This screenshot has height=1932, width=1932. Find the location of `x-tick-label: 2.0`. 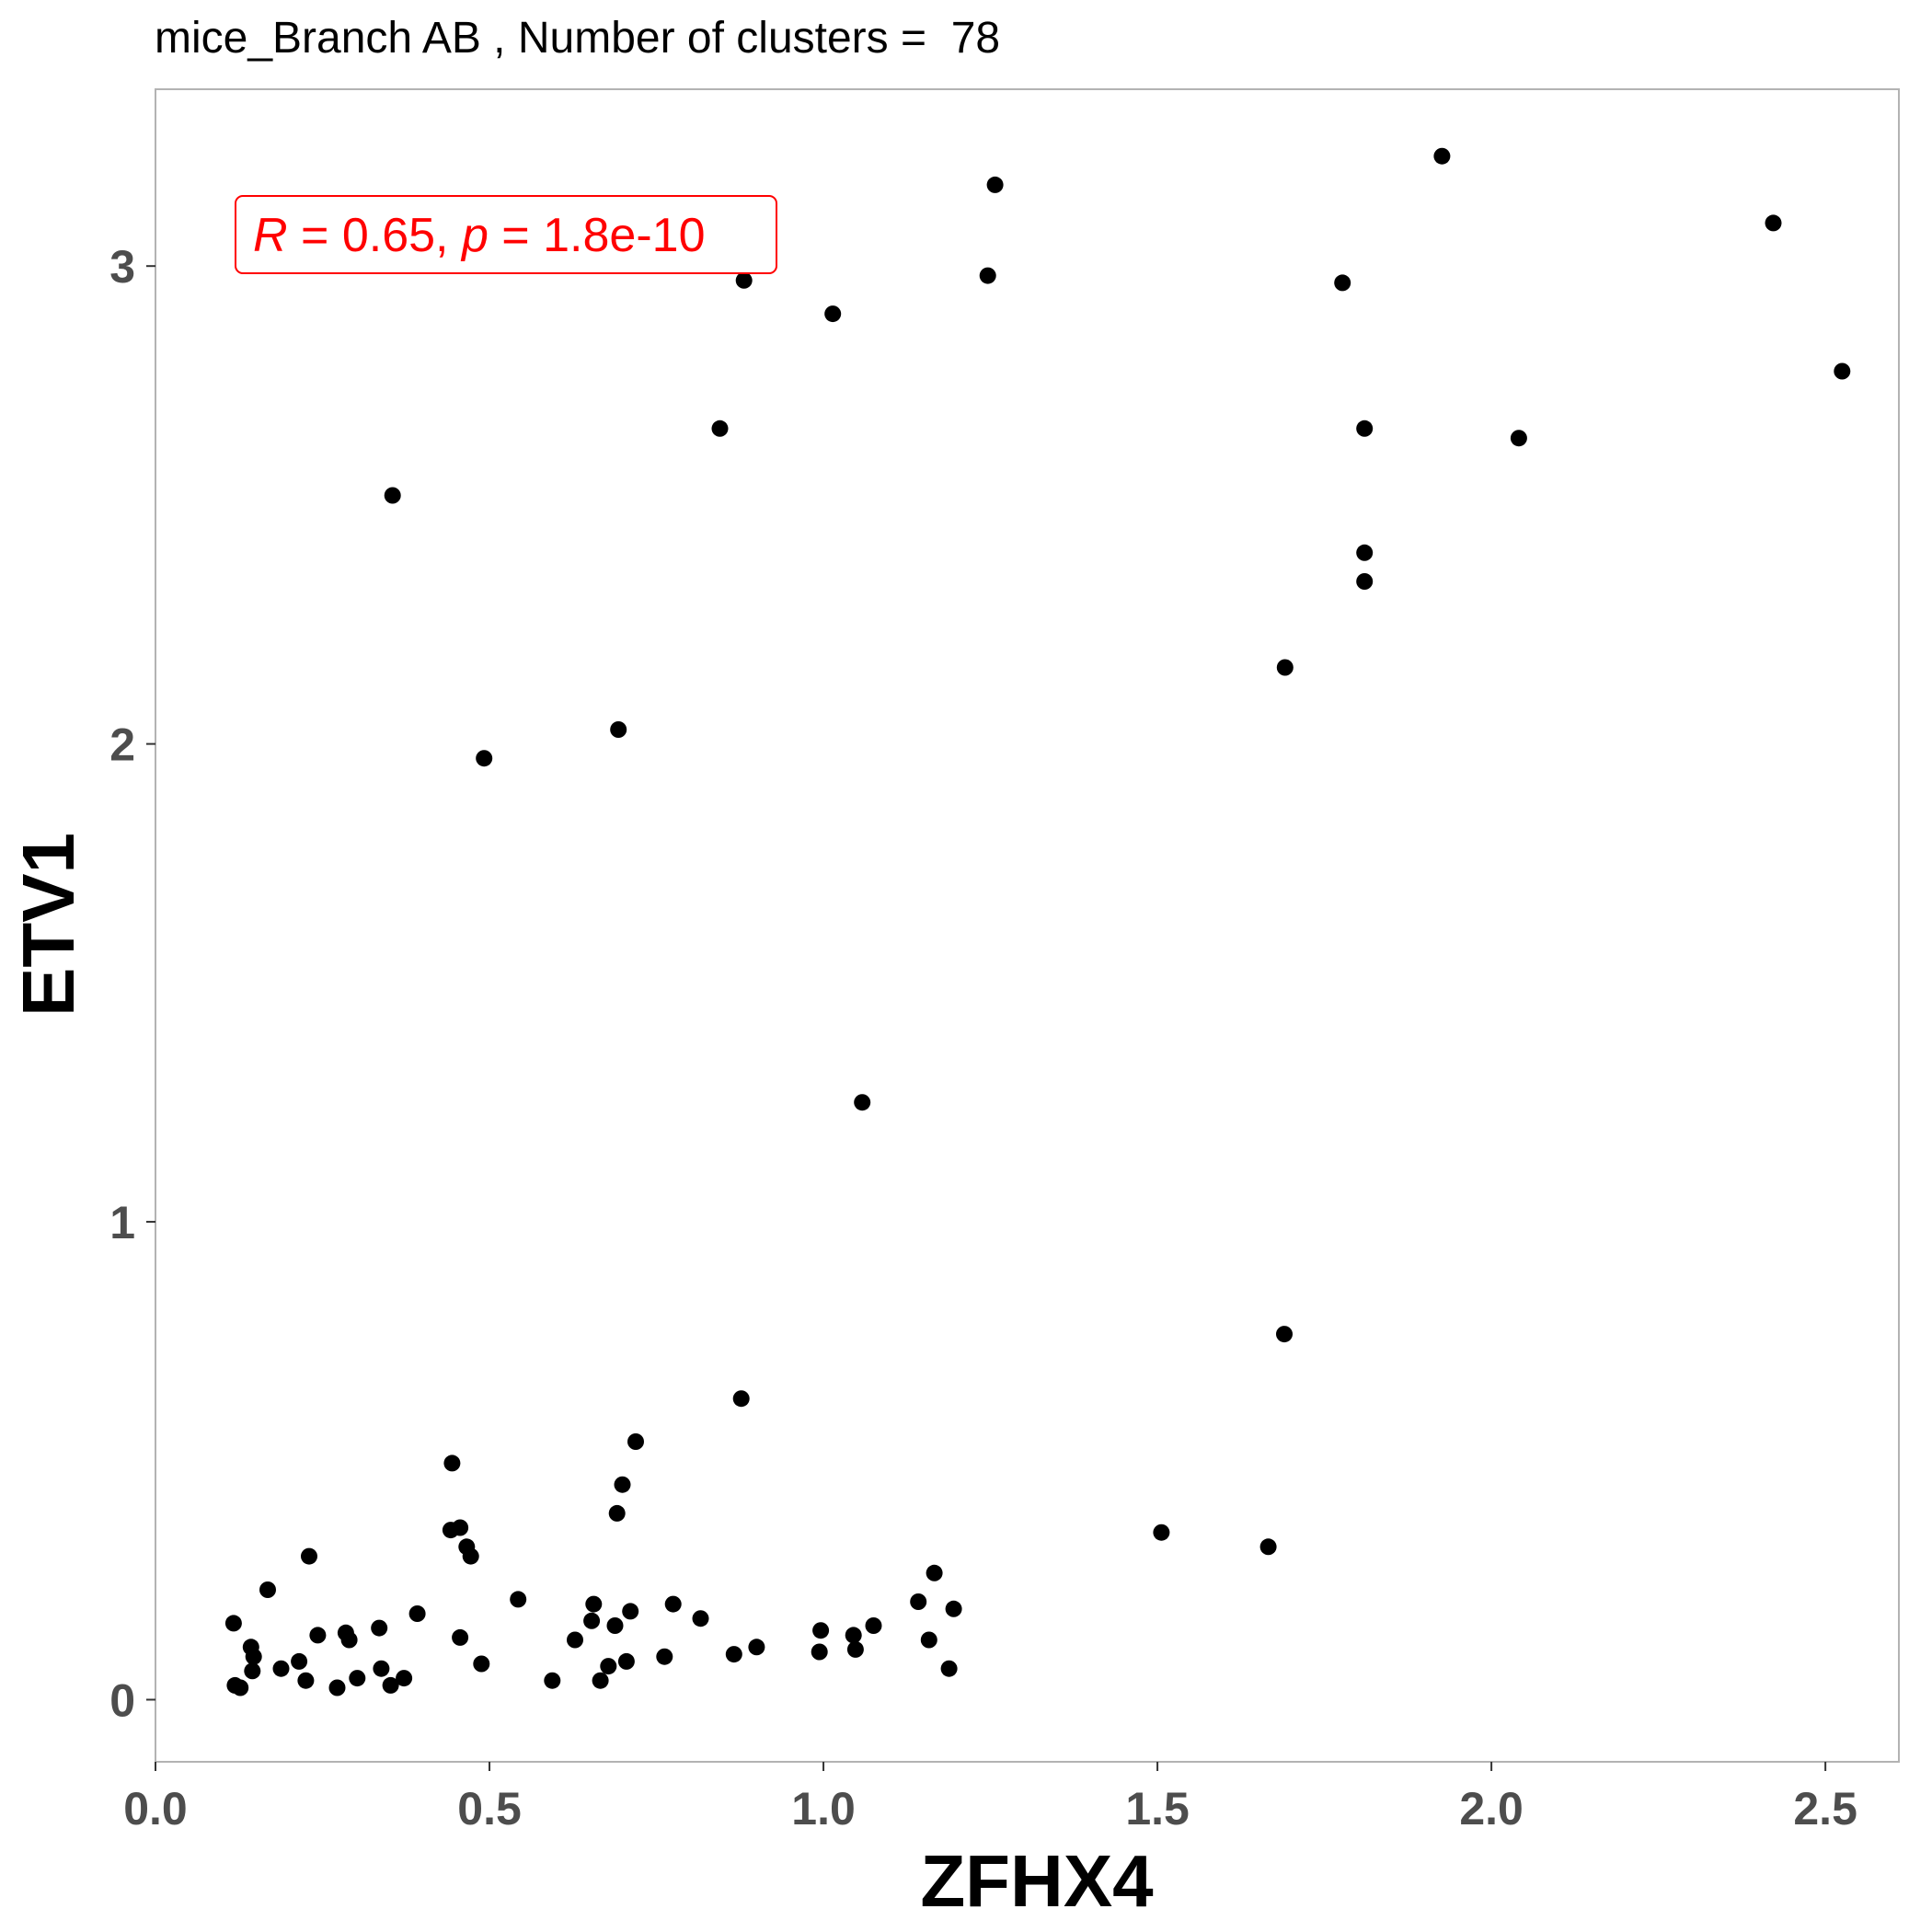

x-tick-label: 2.0 is located at coordinates (1491, 1808).